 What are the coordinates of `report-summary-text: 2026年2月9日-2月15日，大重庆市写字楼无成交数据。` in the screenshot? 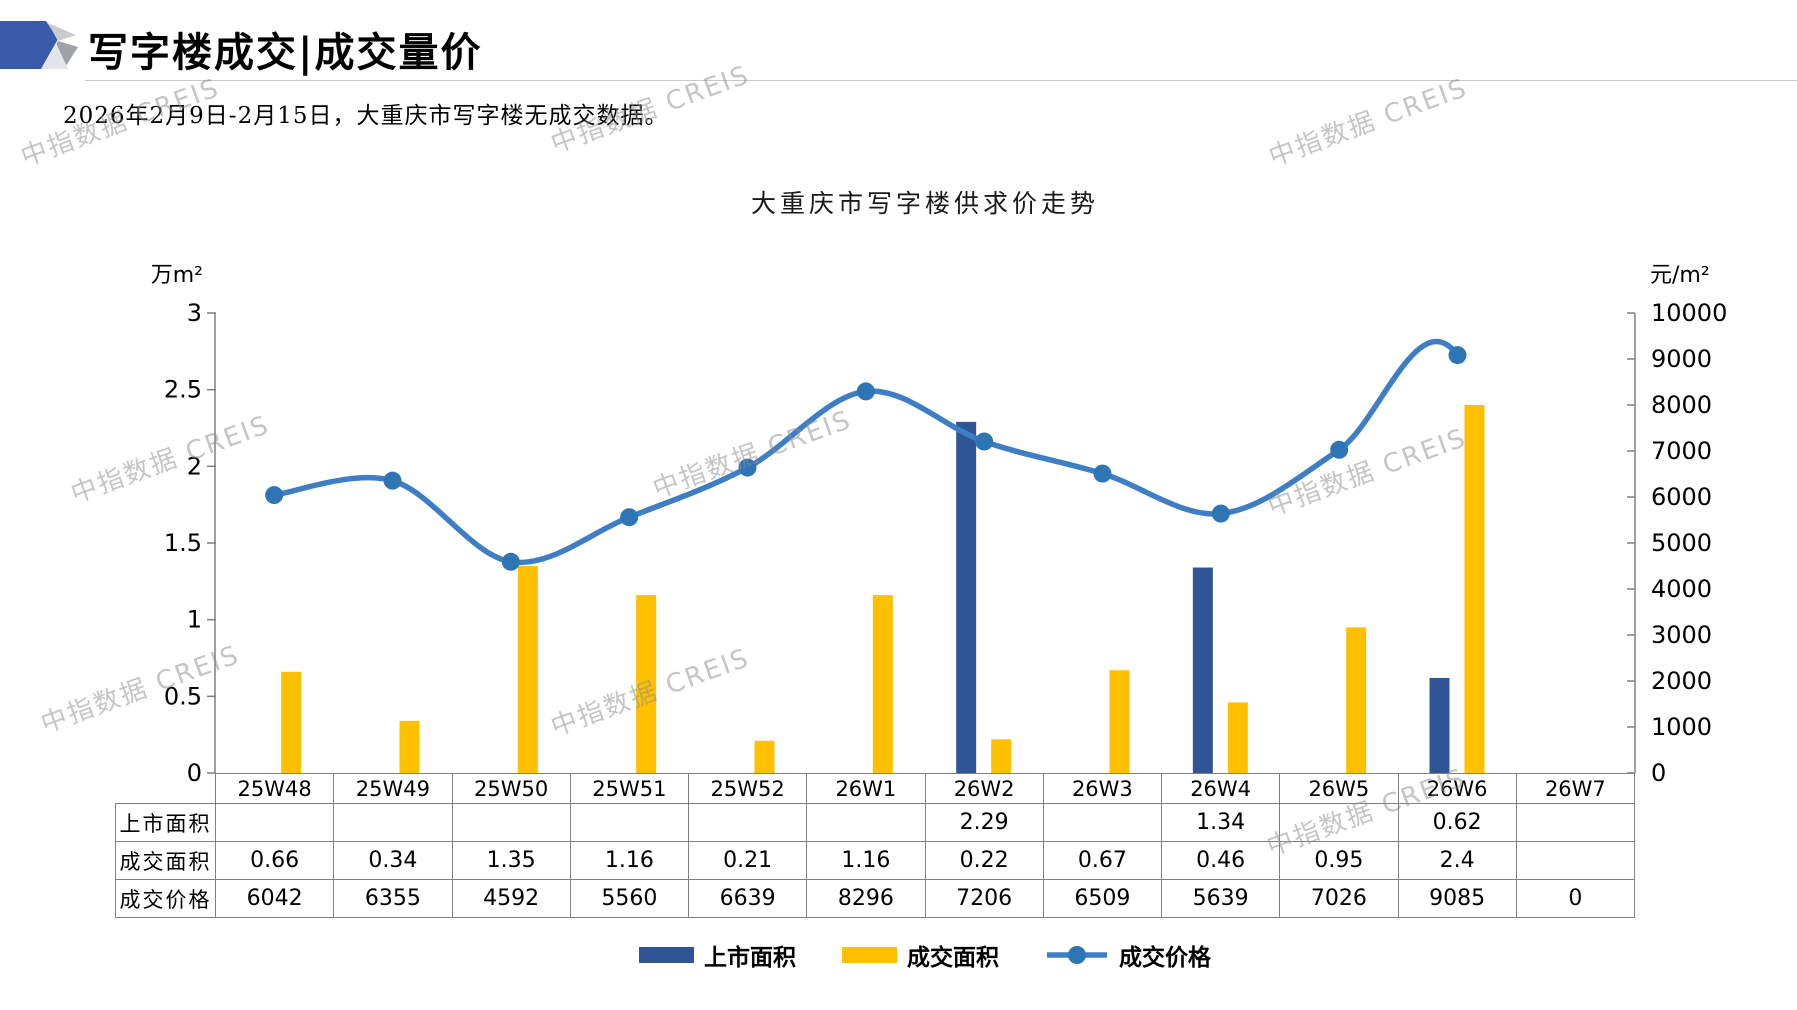 It's located at (366, 116).